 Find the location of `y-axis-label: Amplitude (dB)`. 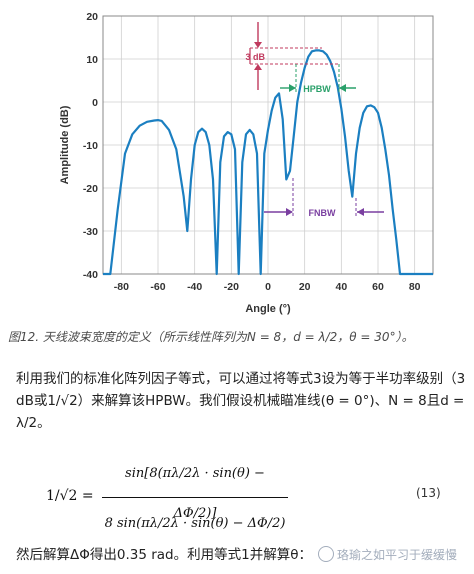

y-axis-label: Amplitude (dB) is located at coordinates (65, 144).